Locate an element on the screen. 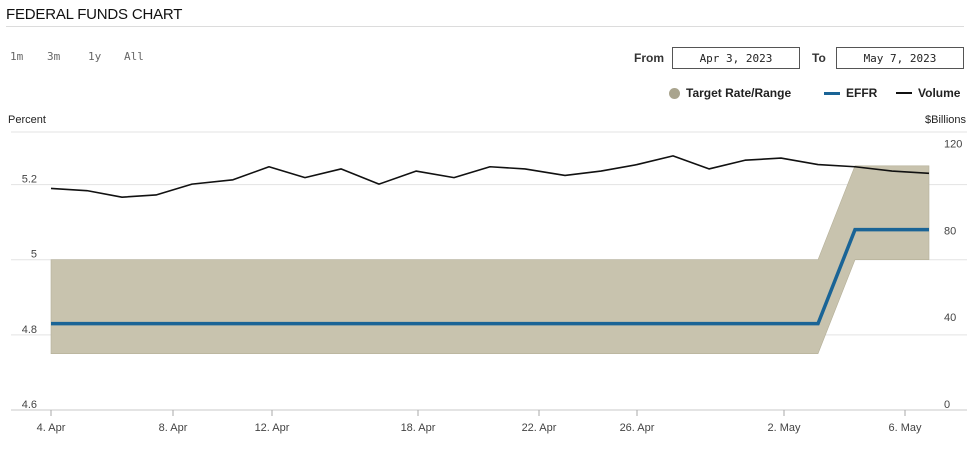 This screenshot has height=457, width=980. x-tick-label: 22. Apr is located at coordinates (539, 428).